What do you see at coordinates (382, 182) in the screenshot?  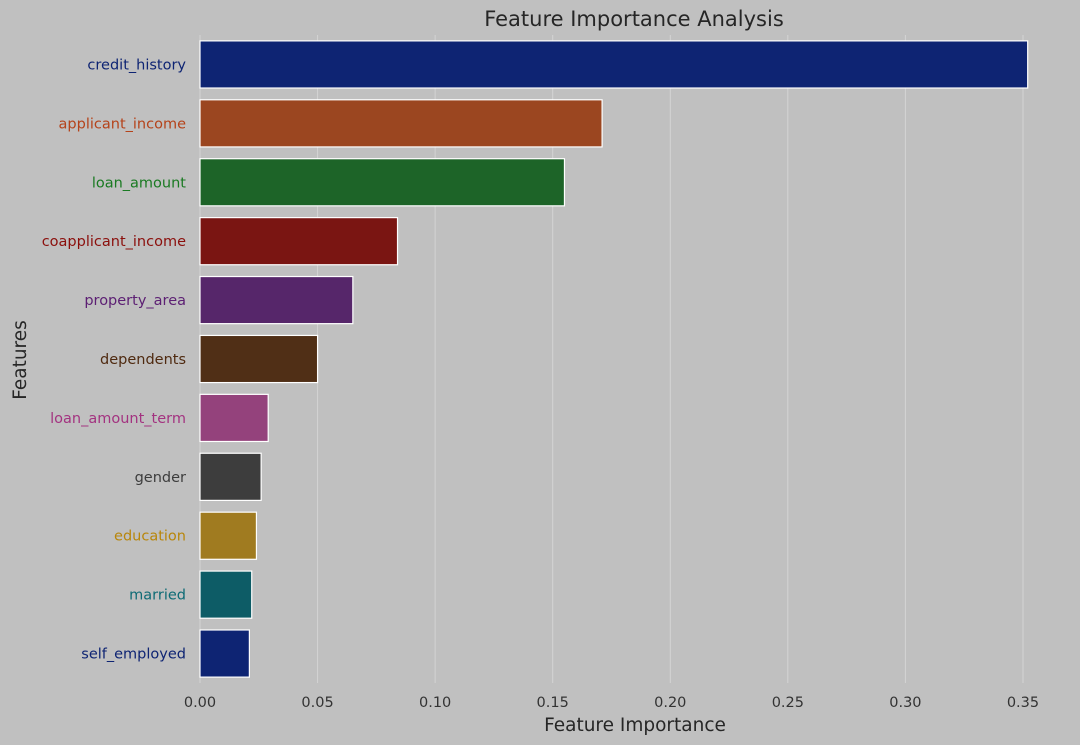 I see `bar-loan-amount` at bounding box center [382, 182].